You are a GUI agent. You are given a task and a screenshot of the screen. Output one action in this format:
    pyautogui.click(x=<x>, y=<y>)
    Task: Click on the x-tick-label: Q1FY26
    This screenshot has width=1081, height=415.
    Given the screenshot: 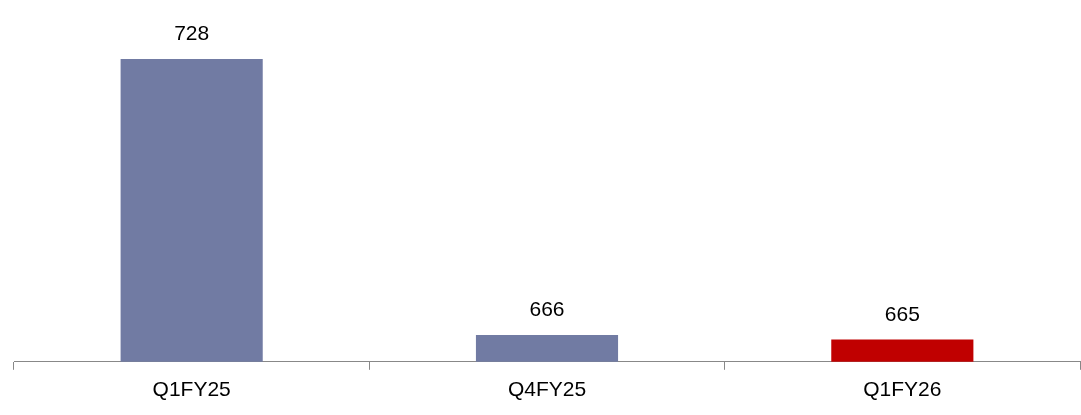 What is the action you would take?
    pyautogui.click(x=902, y=389)
    